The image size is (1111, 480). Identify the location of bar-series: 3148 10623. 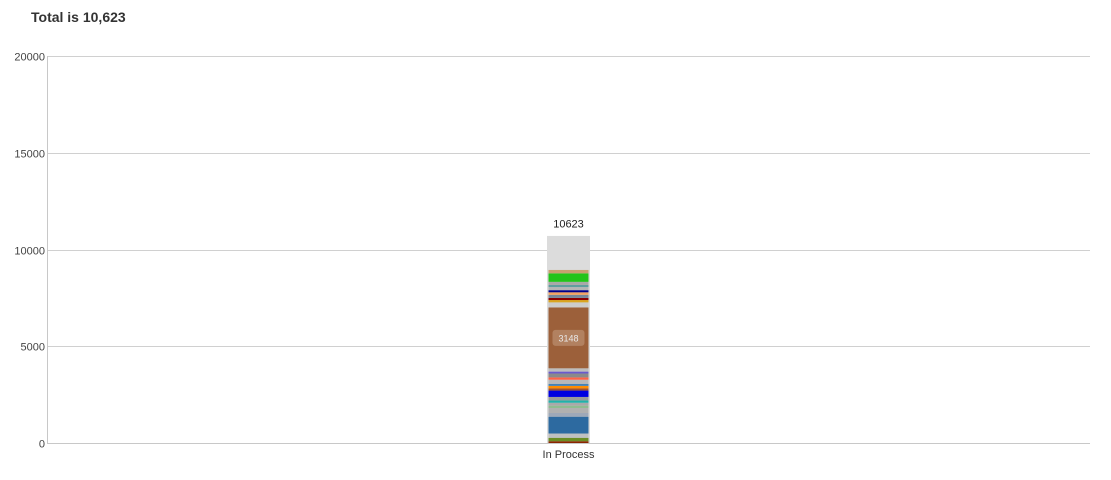
(568, 330).